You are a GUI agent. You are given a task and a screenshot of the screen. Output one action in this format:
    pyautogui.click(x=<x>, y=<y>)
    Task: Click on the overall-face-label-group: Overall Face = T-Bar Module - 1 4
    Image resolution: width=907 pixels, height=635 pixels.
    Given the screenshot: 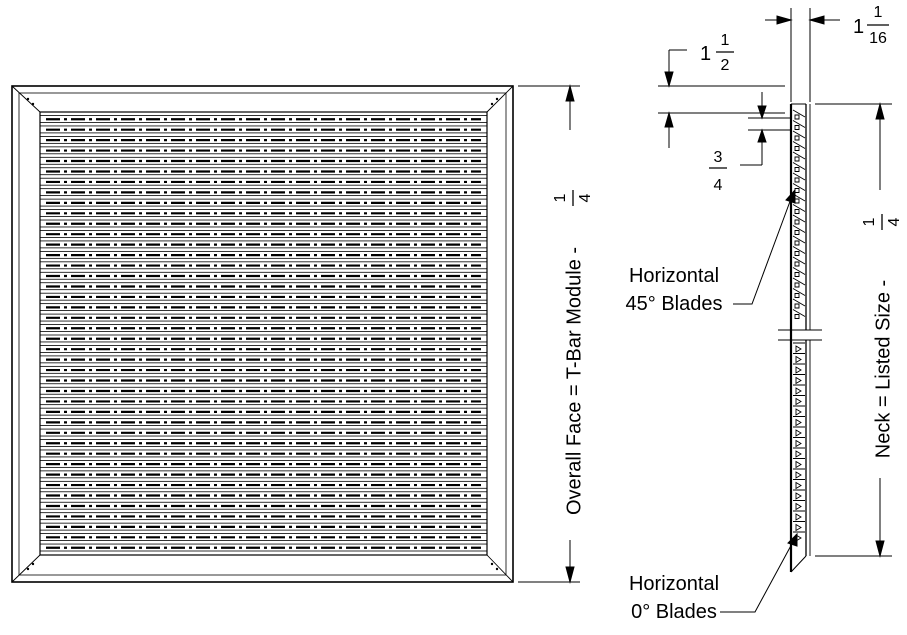 What is the action you would take?
    pyautogui.click(x=573, y=352)
    